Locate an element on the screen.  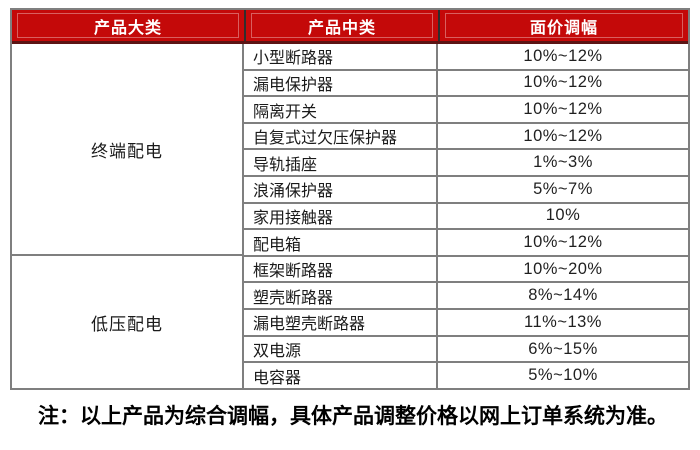
table-row: 漏电塑壳断路器 11%~13% is located at coordinates (466, 321).